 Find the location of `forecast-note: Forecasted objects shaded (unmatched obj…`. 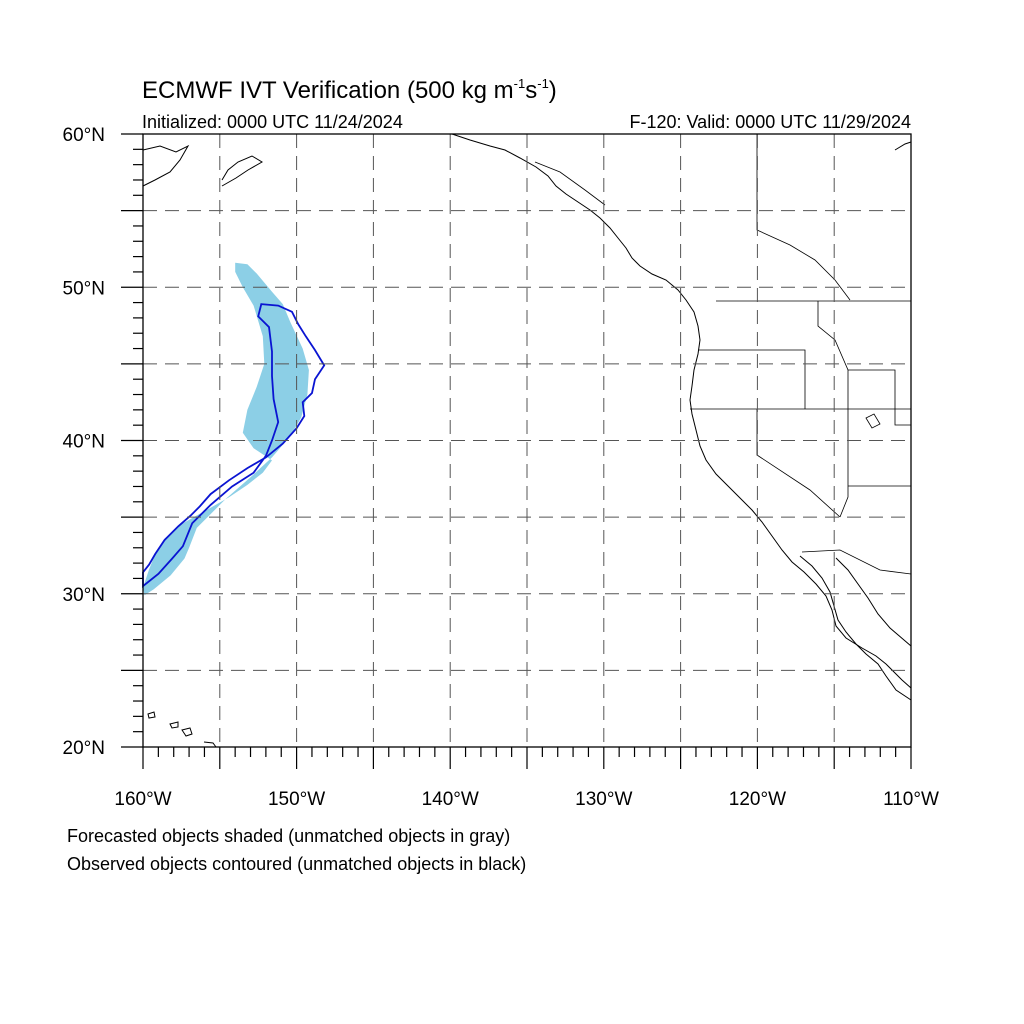

forecast-note: Forecasted objects shaded (unmatched obj… is located at coordinates (288, 836).